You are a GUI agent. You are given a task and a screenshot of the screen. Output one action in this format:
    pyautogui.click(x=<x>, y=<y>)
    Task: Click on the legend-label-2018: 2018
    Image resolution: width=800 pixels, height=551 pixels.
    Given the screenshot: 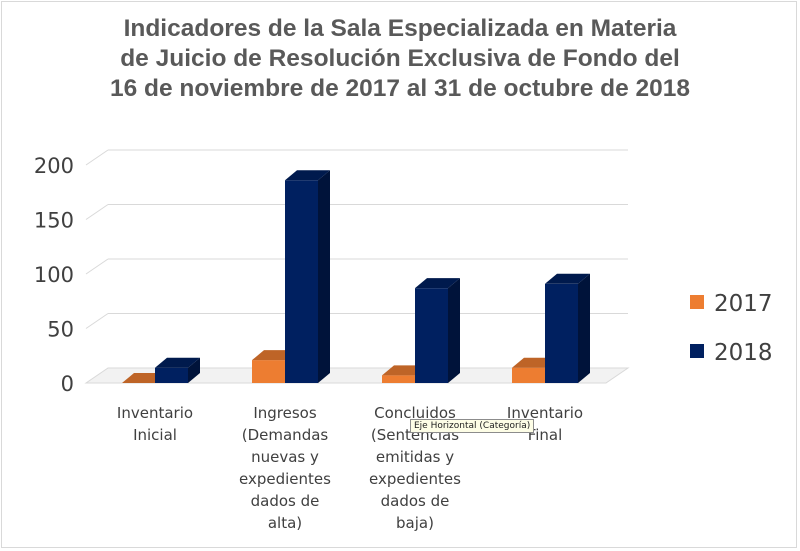 What is the action you would take?
    pyautogui.click(x=743, y=353)
    